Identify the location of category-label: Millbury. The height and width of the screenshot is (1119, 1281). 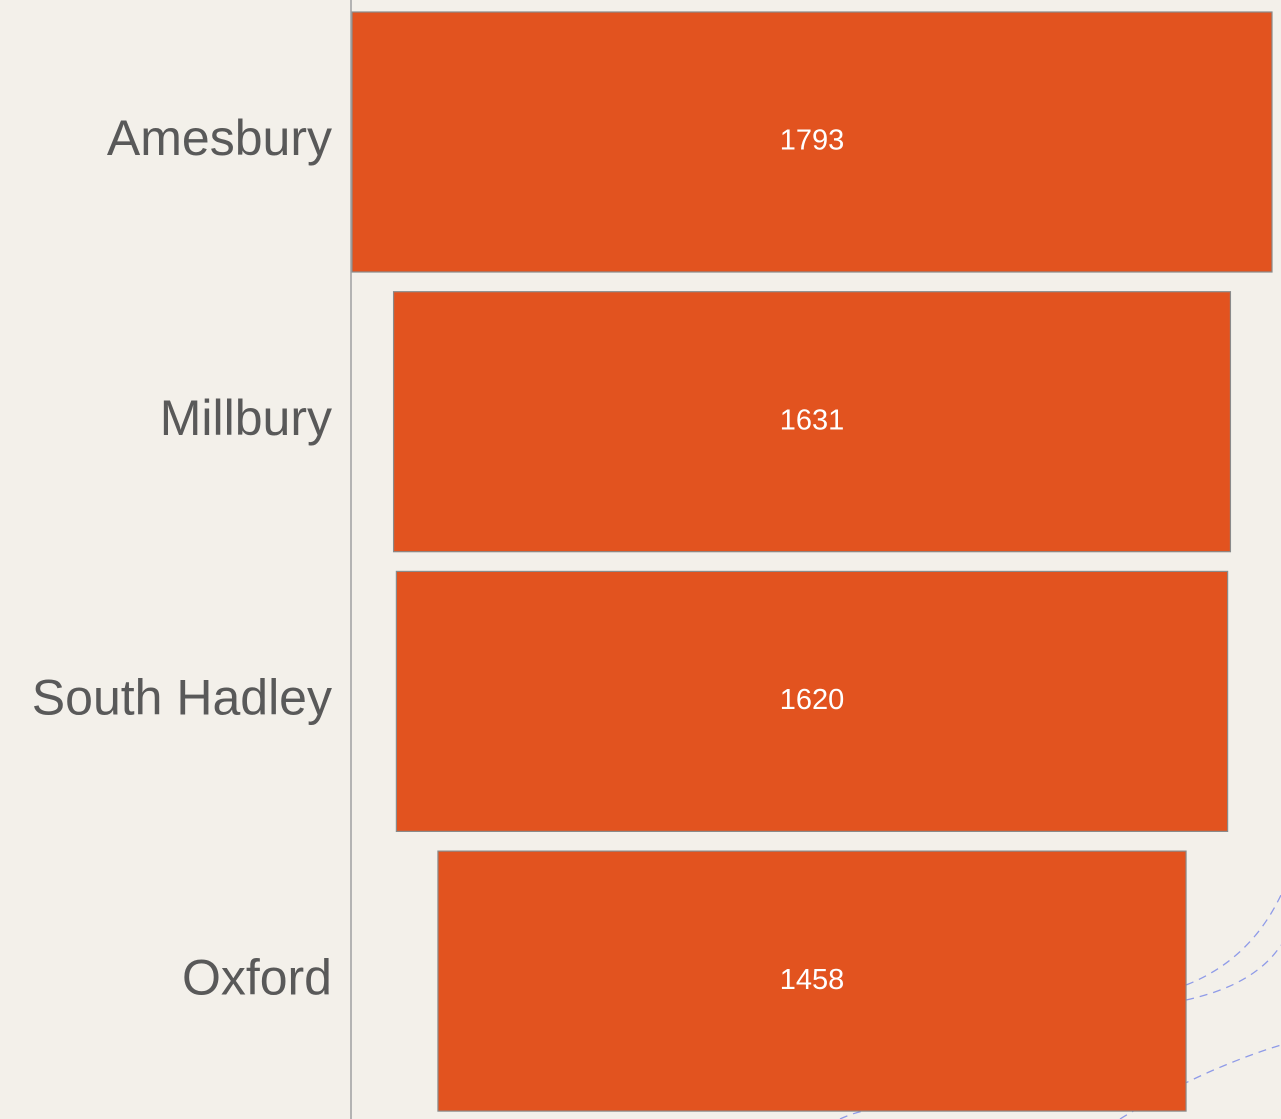
(246, 418).